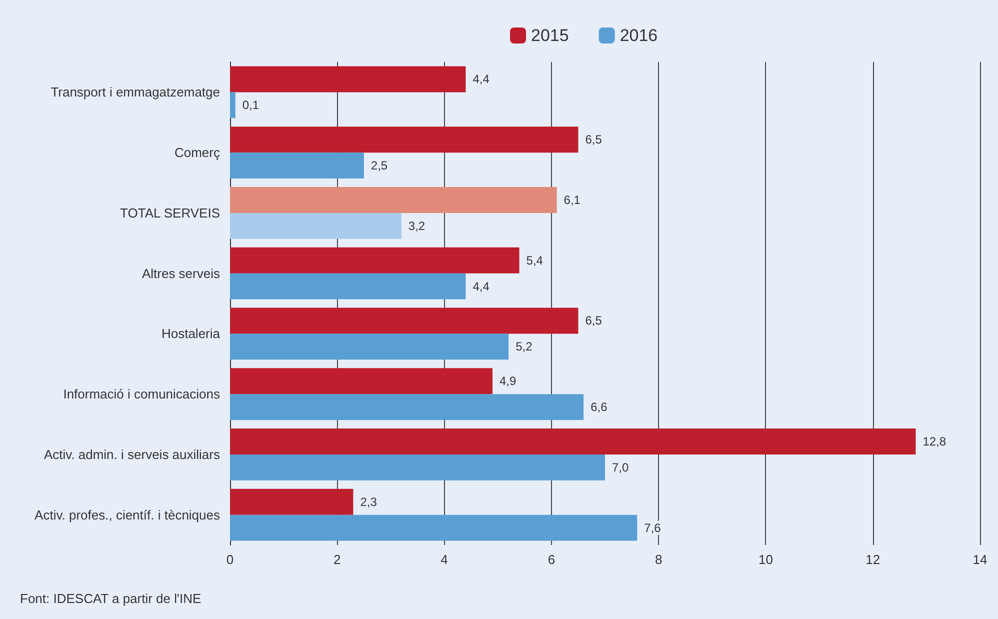 Image resolution: width=998 pixels, height=619 pixels. I want to click on data-label: 7,0, so click(621, 467).